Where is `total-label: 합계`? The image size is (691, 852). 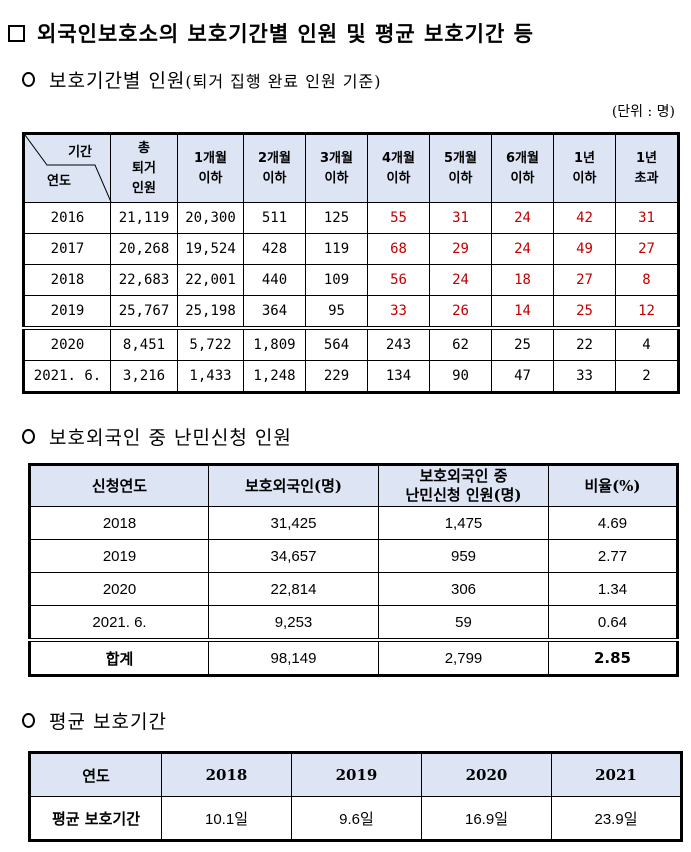
total-label: 합계 is located at coordinates (119, 657).